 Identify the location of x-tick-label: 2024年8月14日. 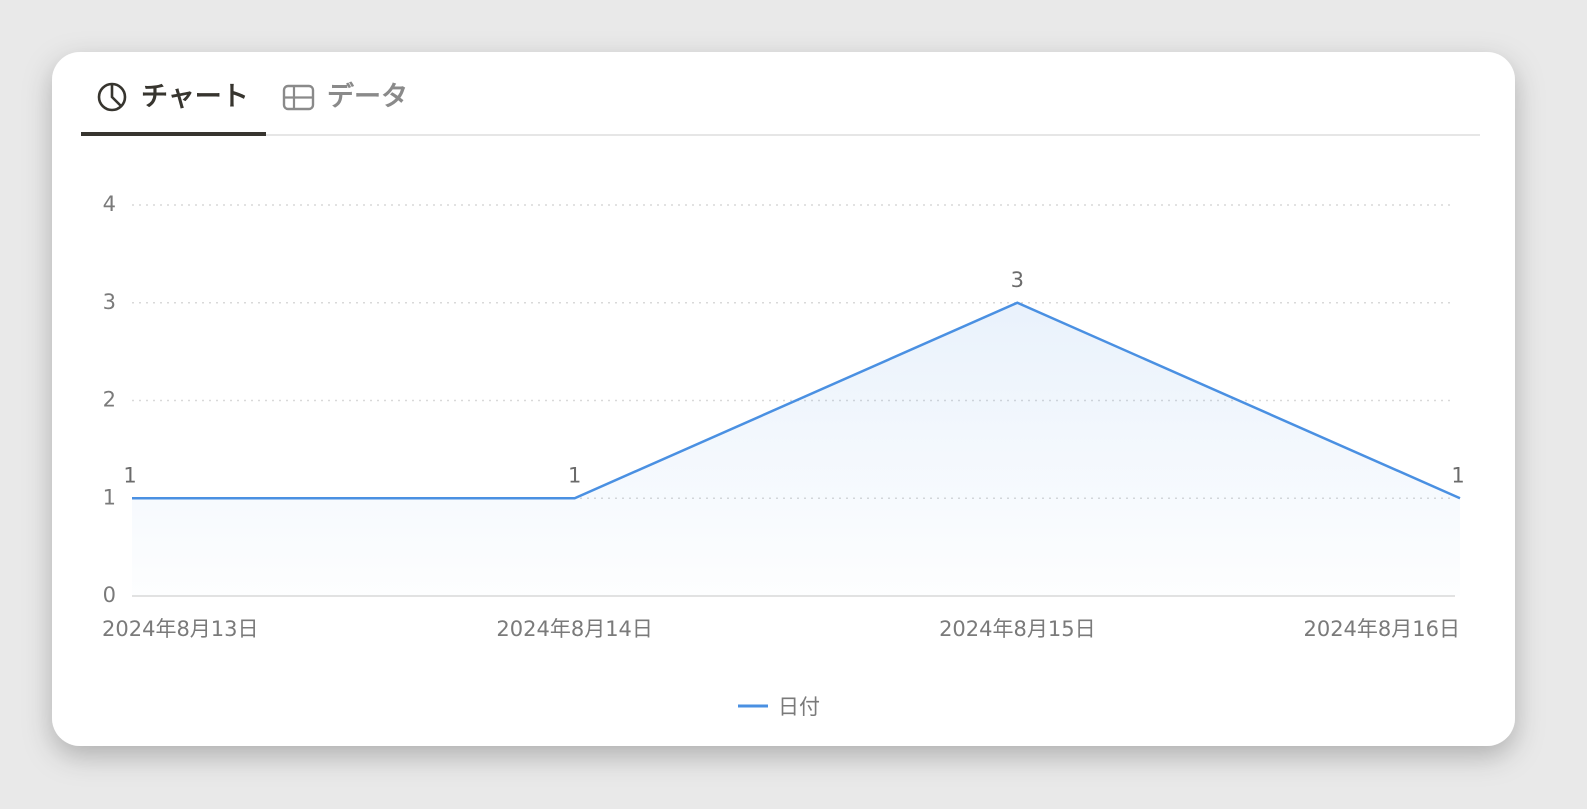
(574, 629).